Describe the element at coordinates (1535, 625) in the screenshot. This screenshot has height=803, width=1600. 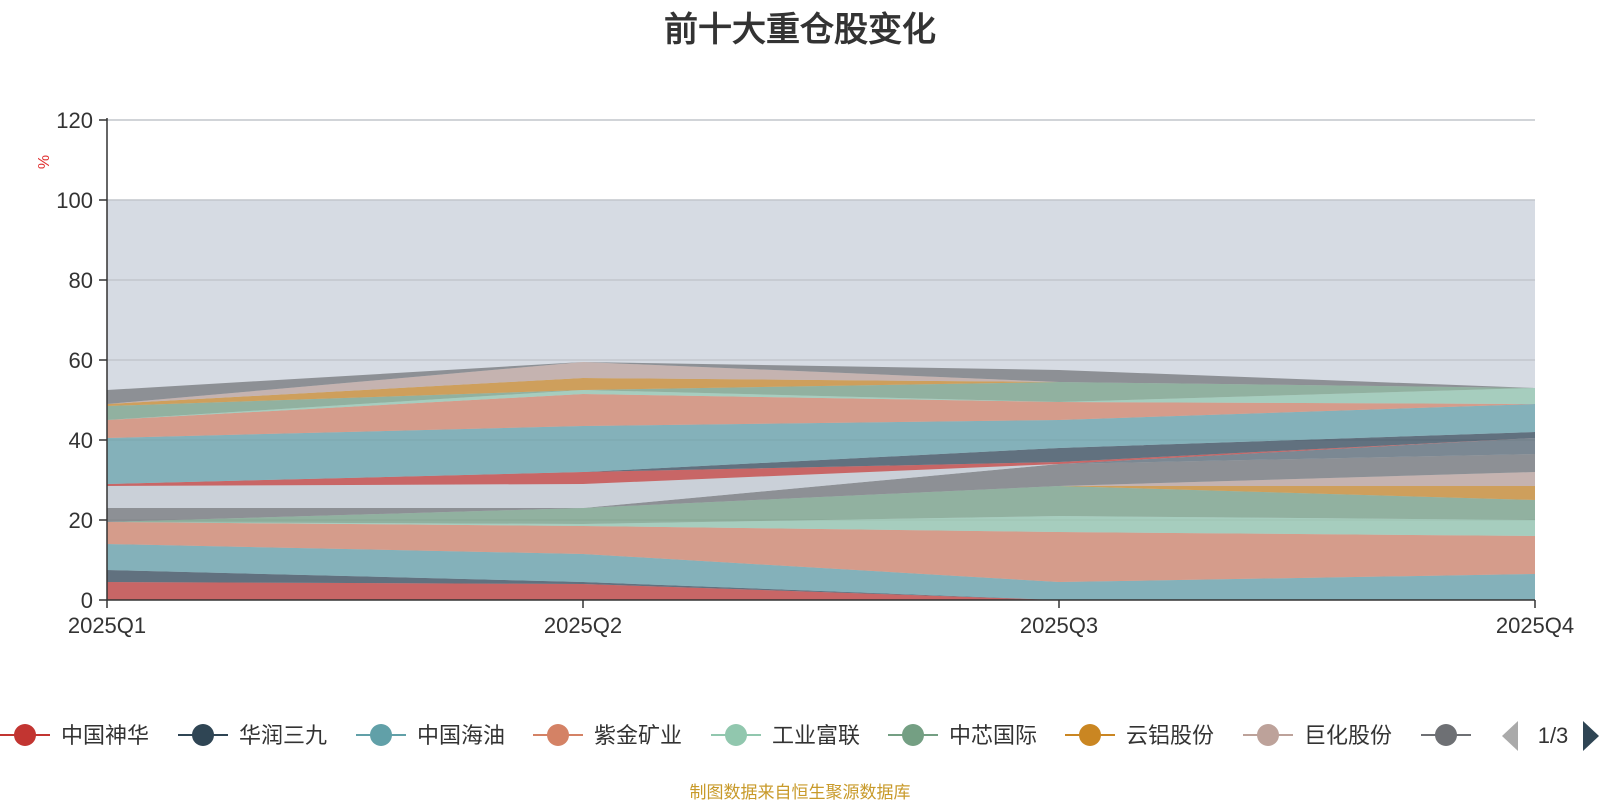
I see `x-tick-label: 2025Q4` at that location.